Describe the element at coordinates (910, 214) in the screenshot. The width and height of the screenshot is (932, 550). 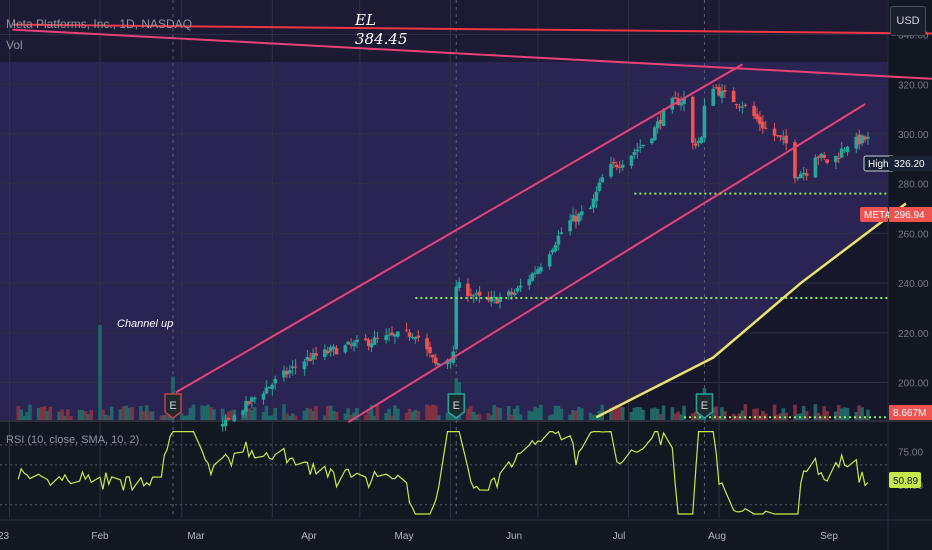
I see `meta-value-bg` at that location.